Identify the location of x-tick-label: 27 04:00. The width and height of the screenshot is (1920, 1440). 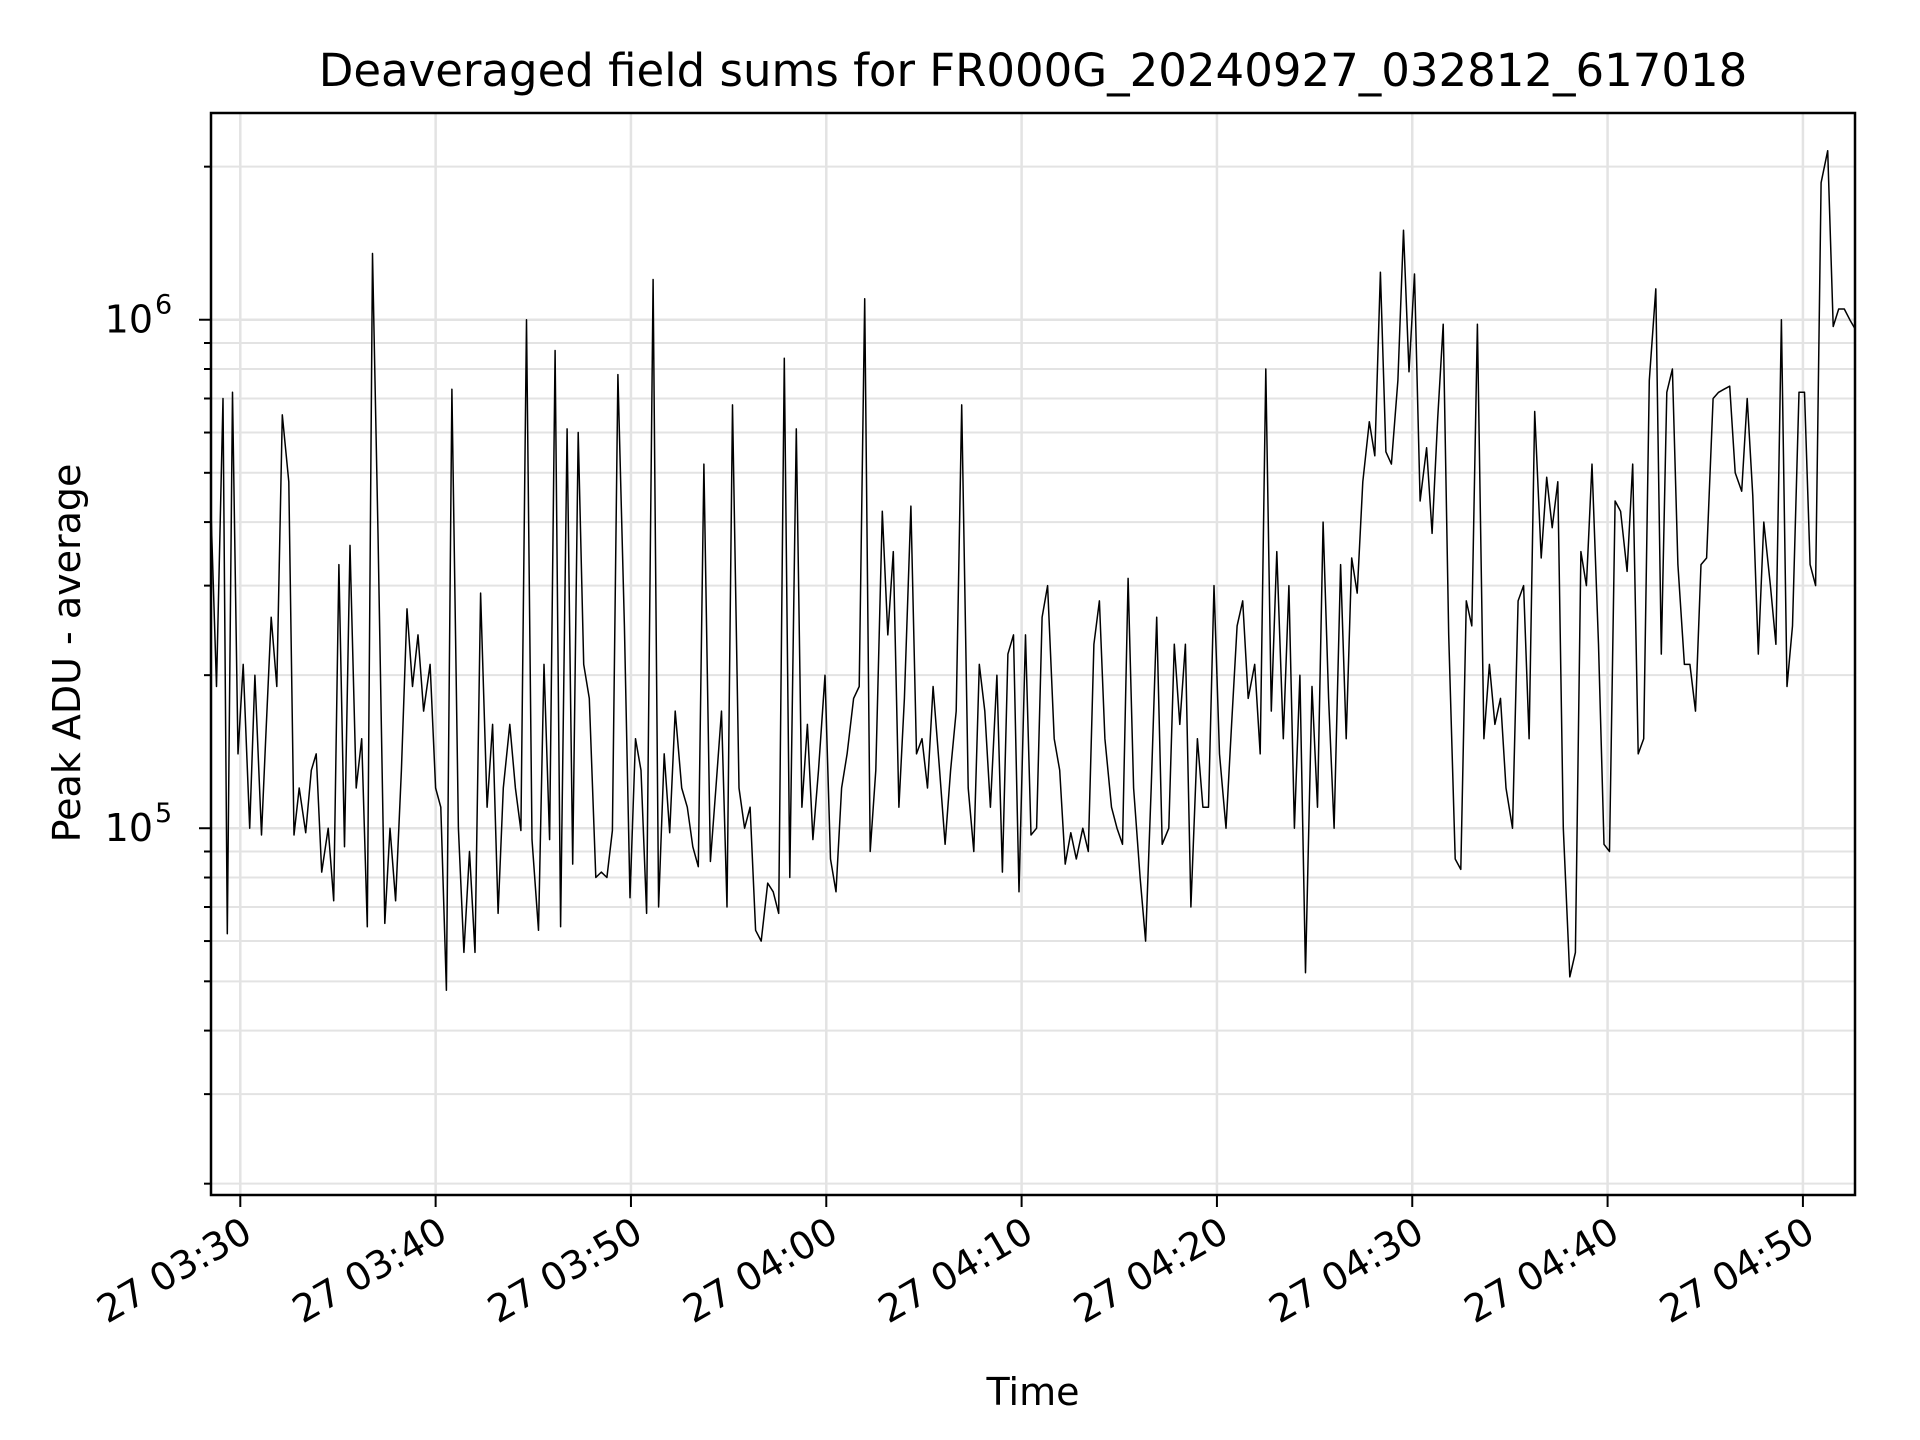
(760, 1270).